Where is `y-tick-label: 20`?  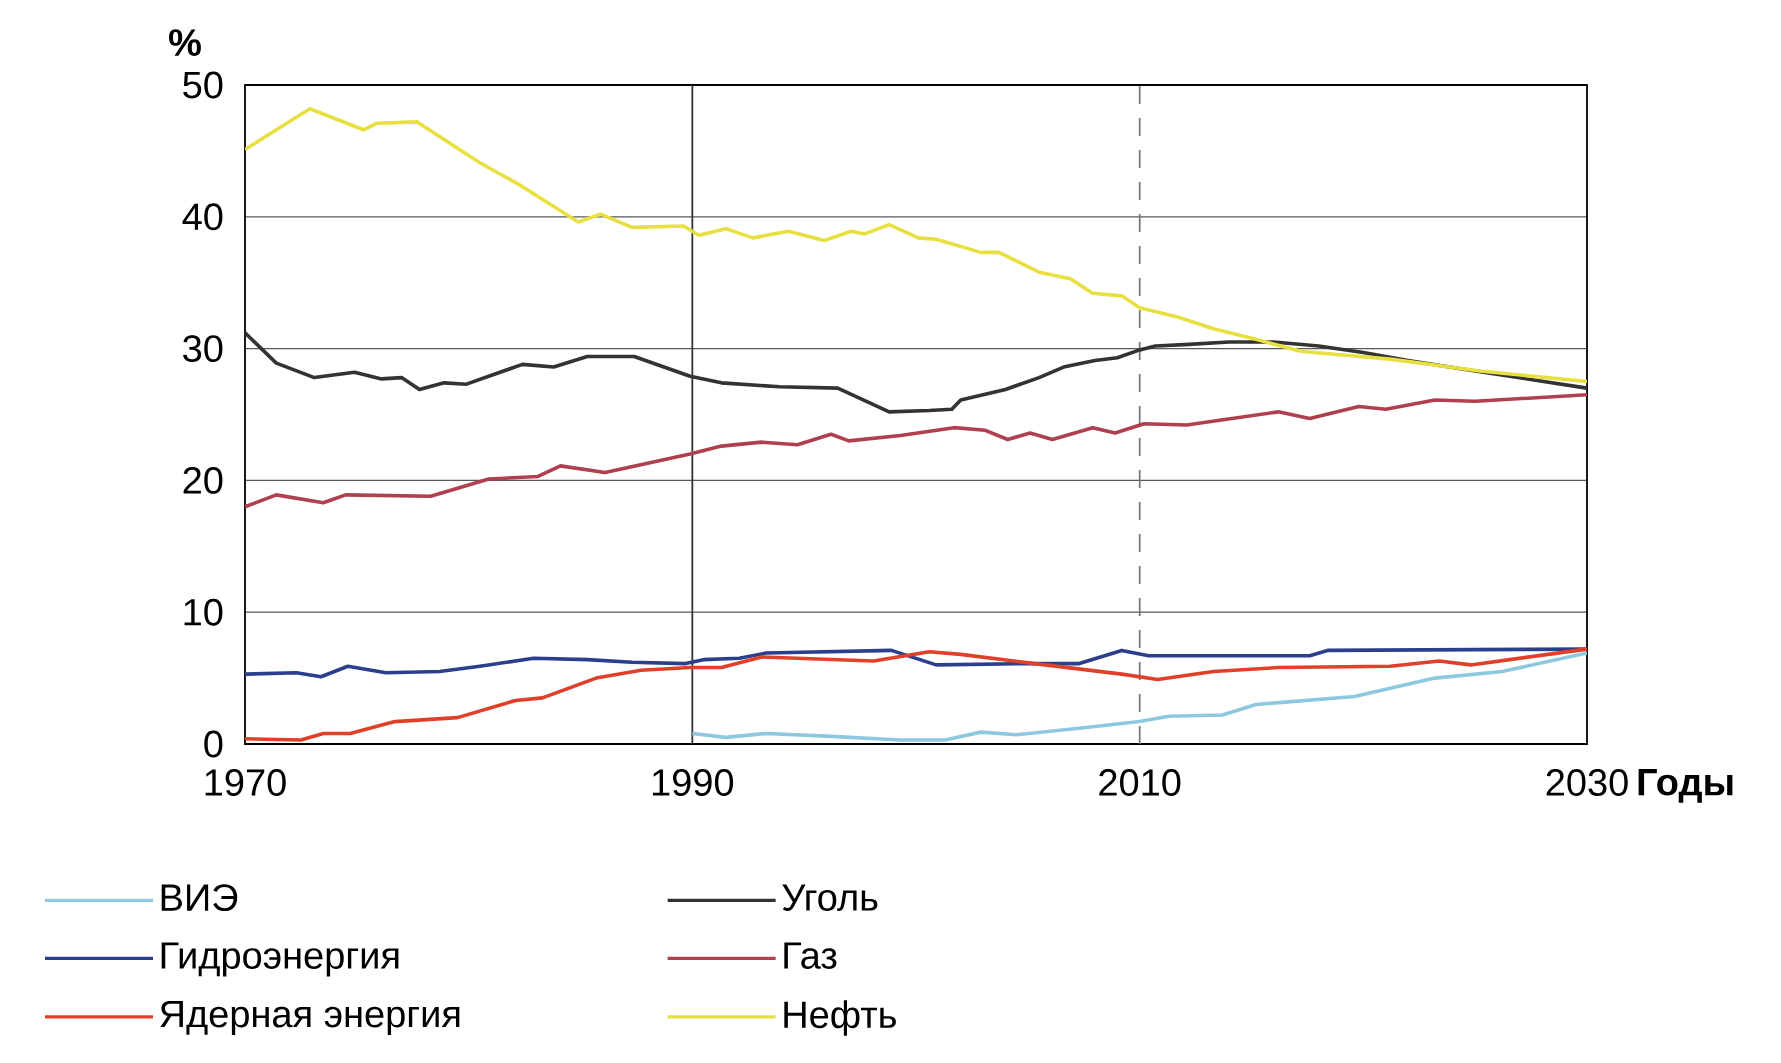
y-tick-label: 20 is located at coordinates (203, 480).